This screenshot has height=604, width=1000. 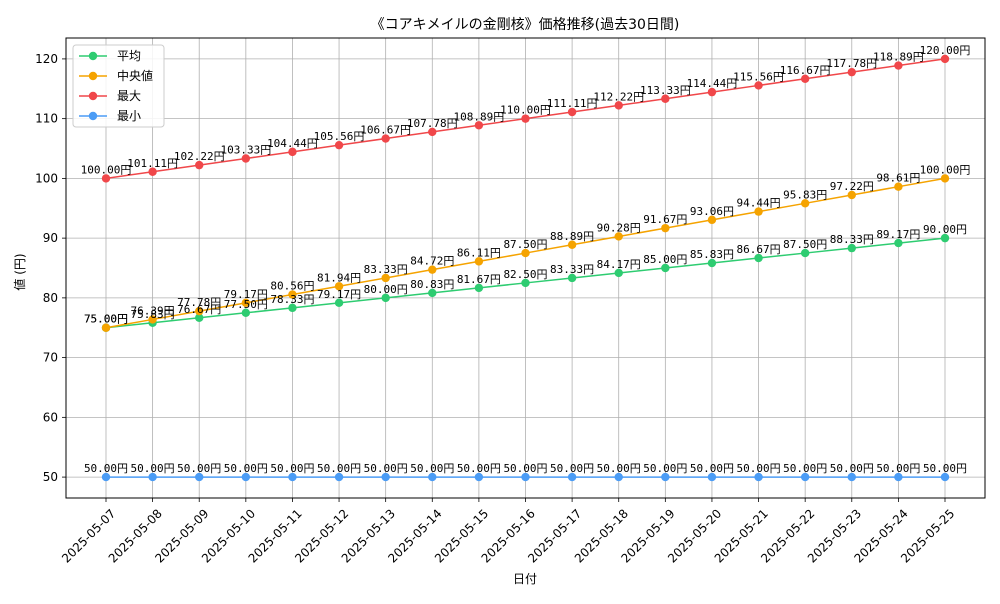 I want to click on data-label: 114.44円, so click(x=712, y=83).